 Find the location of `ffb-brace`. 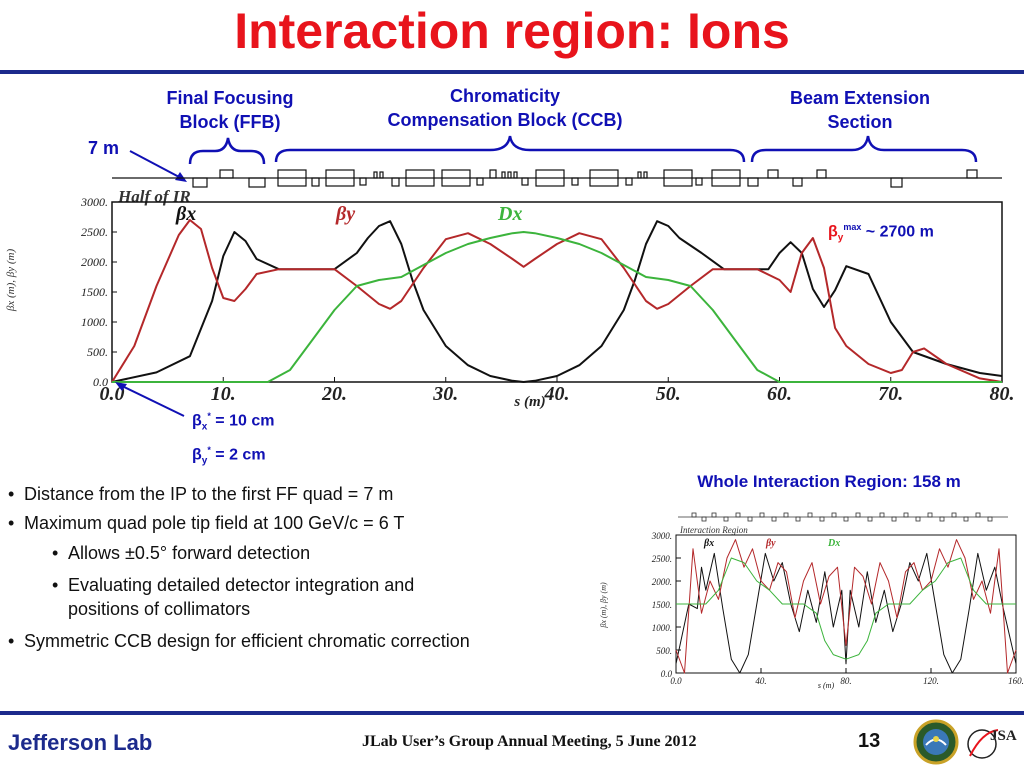

ffb-brace is located at coordinates (227, 151).